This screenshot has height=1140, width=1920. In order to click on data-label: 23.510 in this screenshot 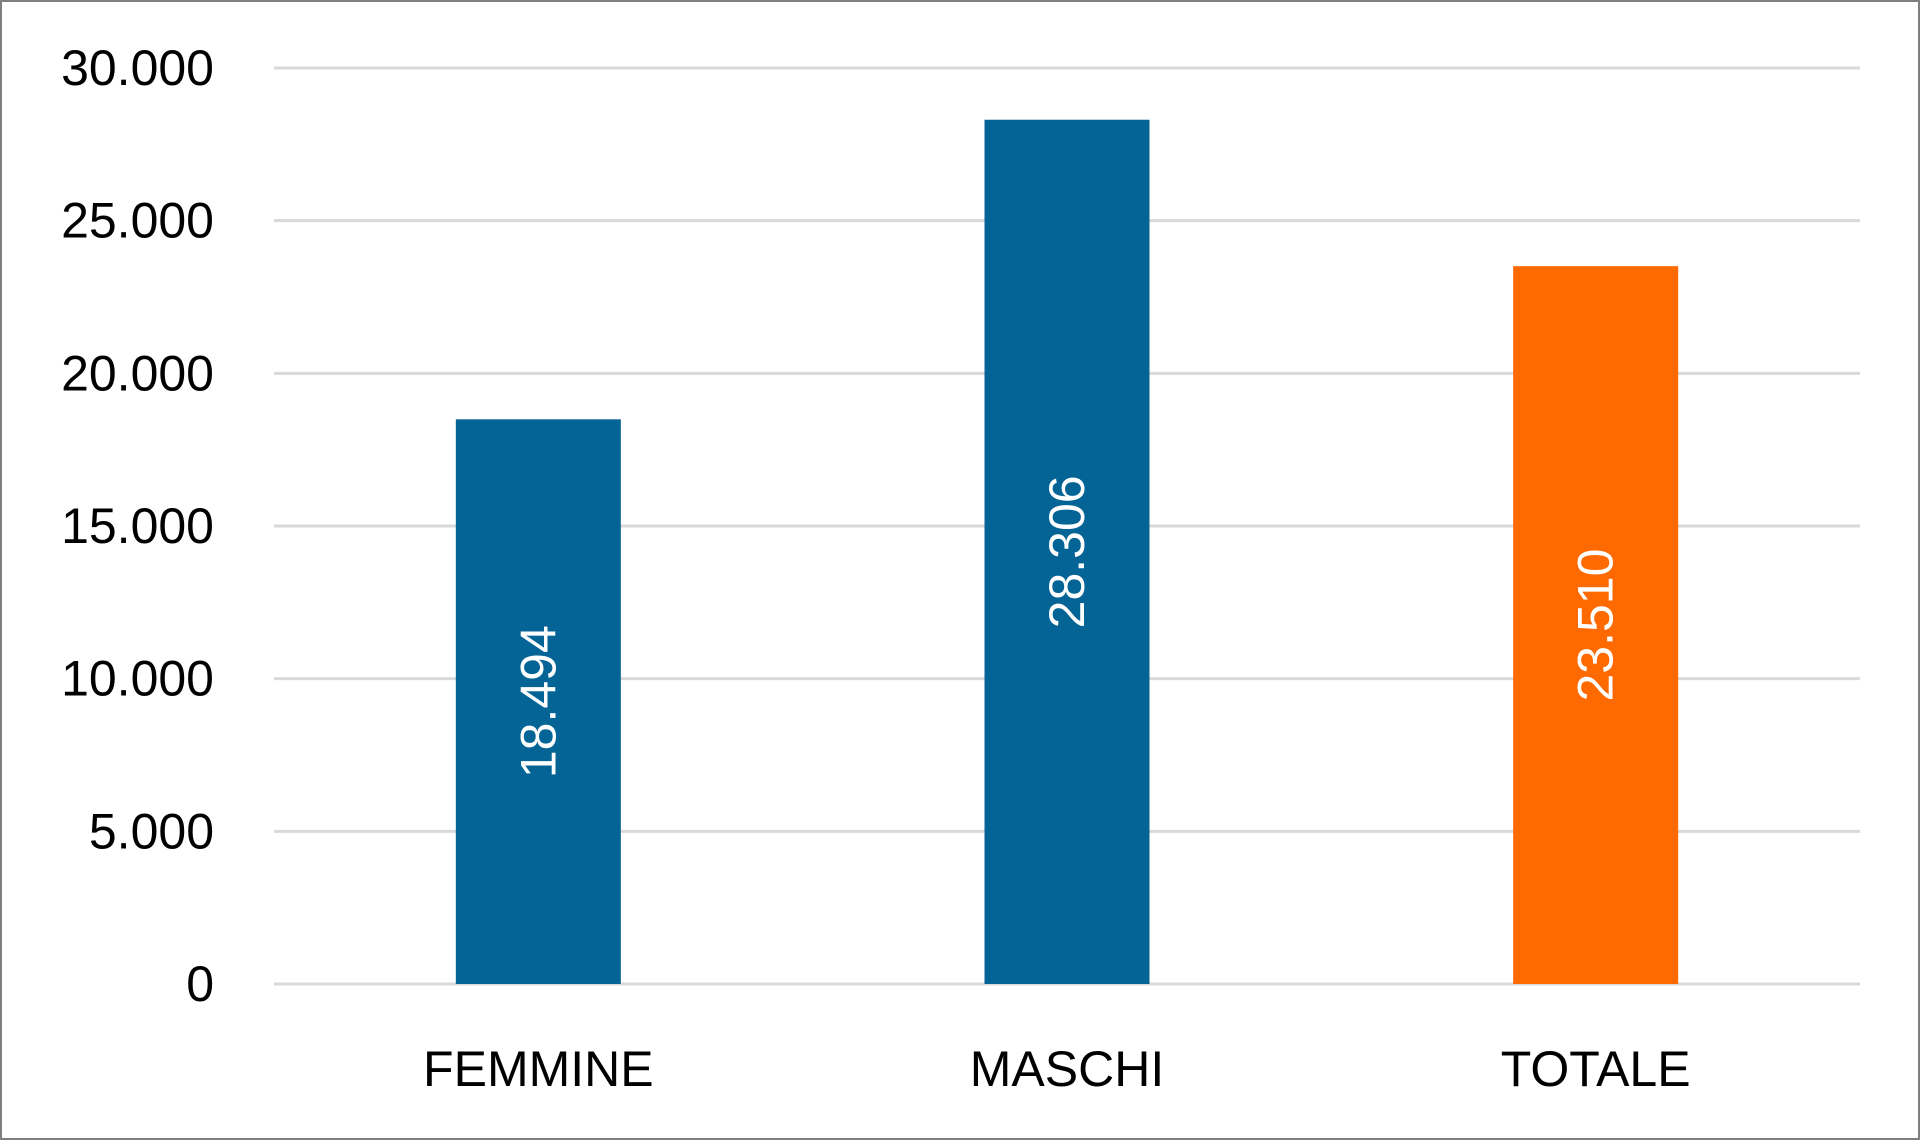, I will do `click(1596, 625)`.